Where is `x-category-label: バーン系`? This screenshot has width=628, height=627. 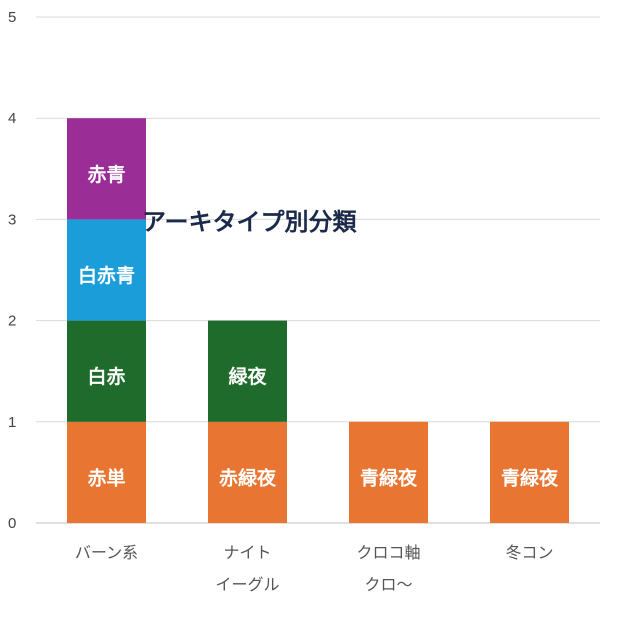 x-category-label: バーン系 is located at coordinates (106, 552).